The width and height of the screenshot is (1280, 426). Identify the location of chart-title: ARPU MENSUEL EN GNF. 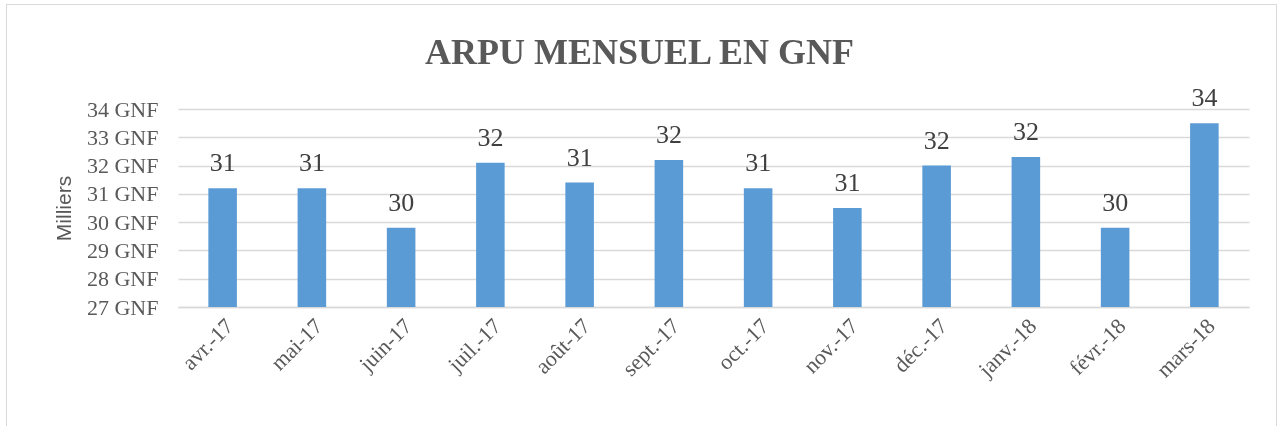
(639, 52).